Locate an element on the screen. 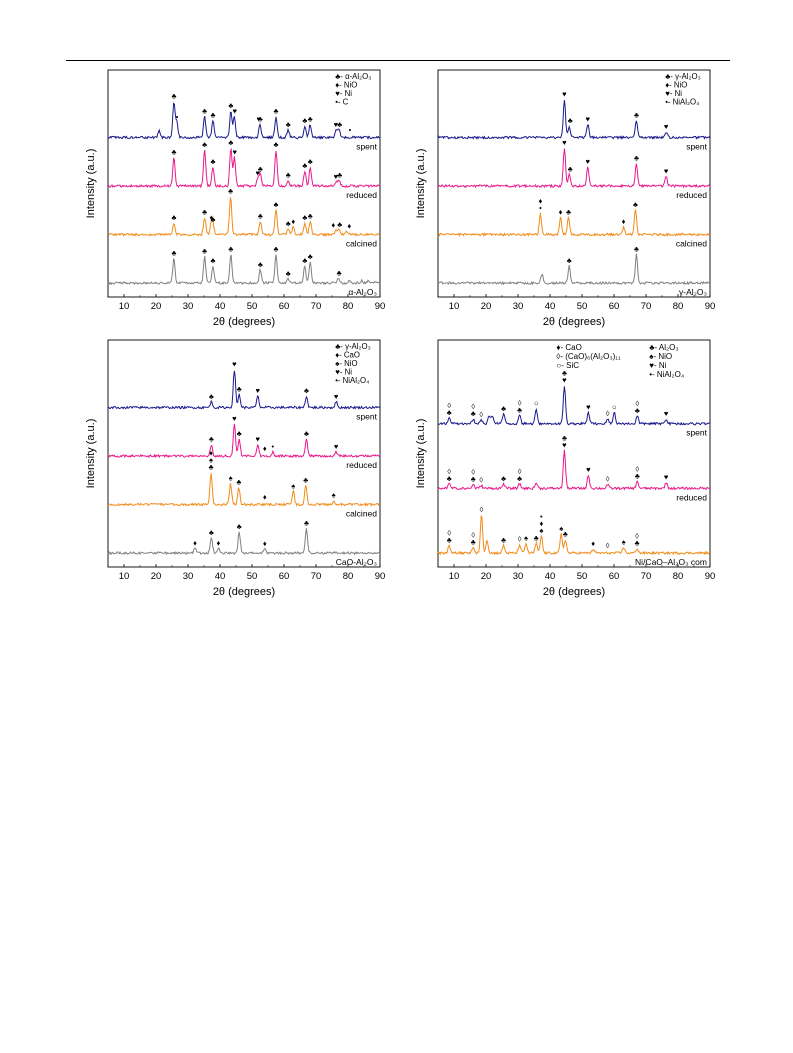 The height and width of the screenshot is (1053, 793). legend-entry-text: ♣- α-Al₂O₃ is located at coordinates (353, 76).